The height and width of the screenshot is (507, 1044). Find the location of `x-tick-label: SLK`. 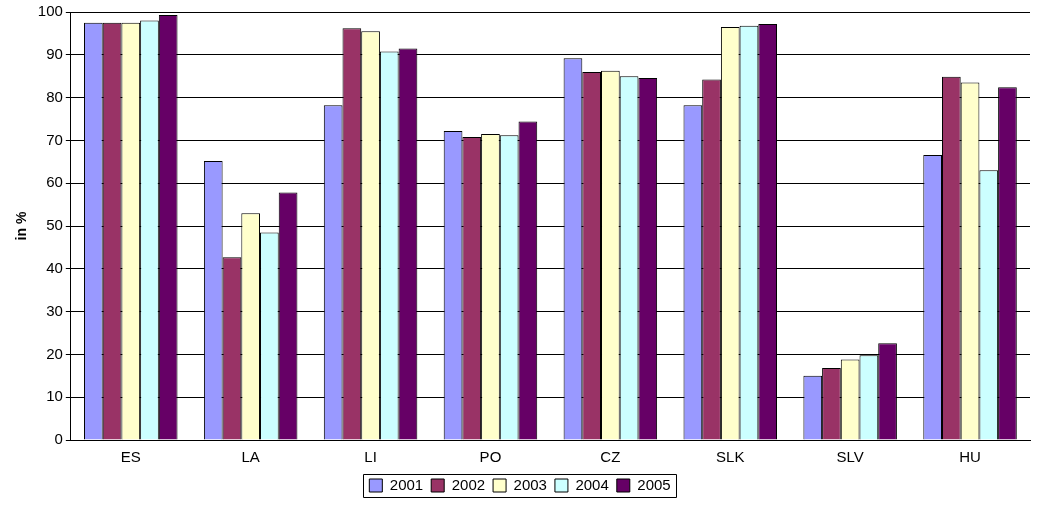

x-tick-label: SLK is located at coordinates (730, 457).